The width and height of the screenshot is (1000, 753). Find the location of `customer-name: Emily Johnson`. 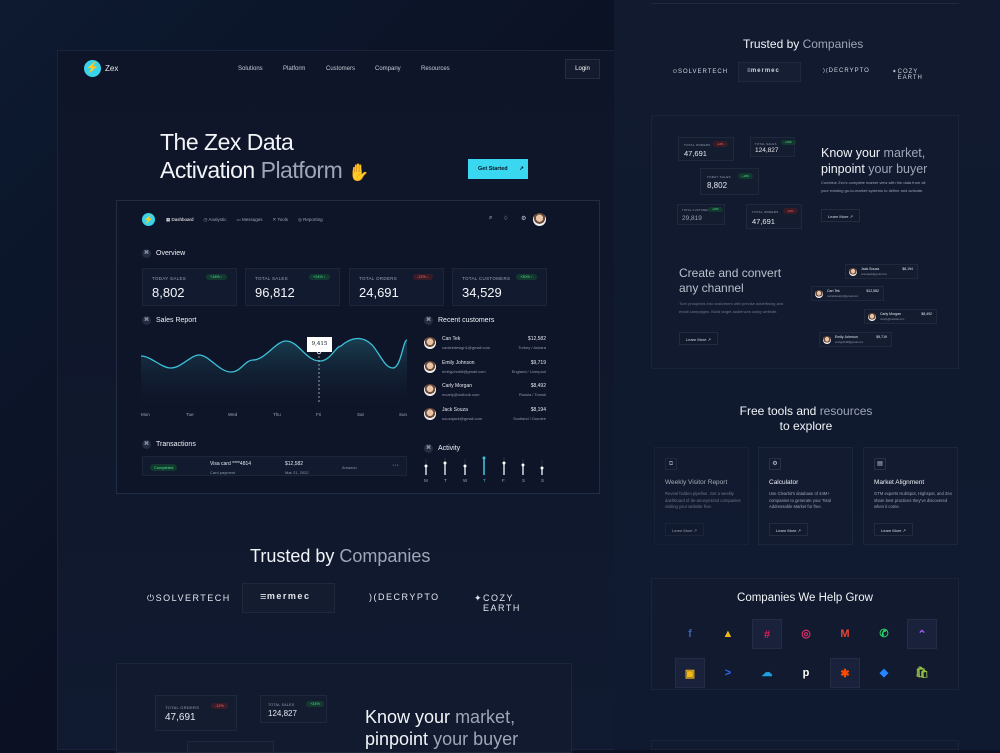

customer-name: Emily Johnson is located at coordinates (458, 363).